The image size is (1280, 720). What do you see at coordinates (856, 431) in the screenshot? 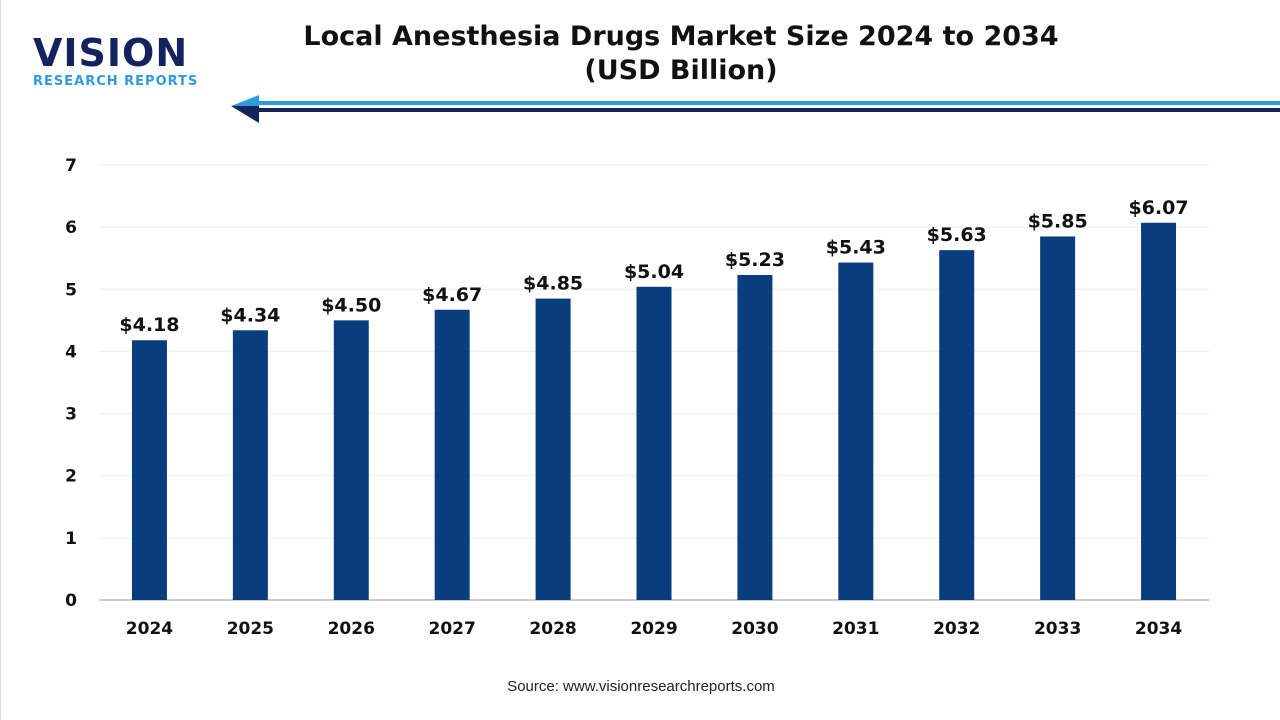
I see `bar-2031` at bounding box center [856, 431].